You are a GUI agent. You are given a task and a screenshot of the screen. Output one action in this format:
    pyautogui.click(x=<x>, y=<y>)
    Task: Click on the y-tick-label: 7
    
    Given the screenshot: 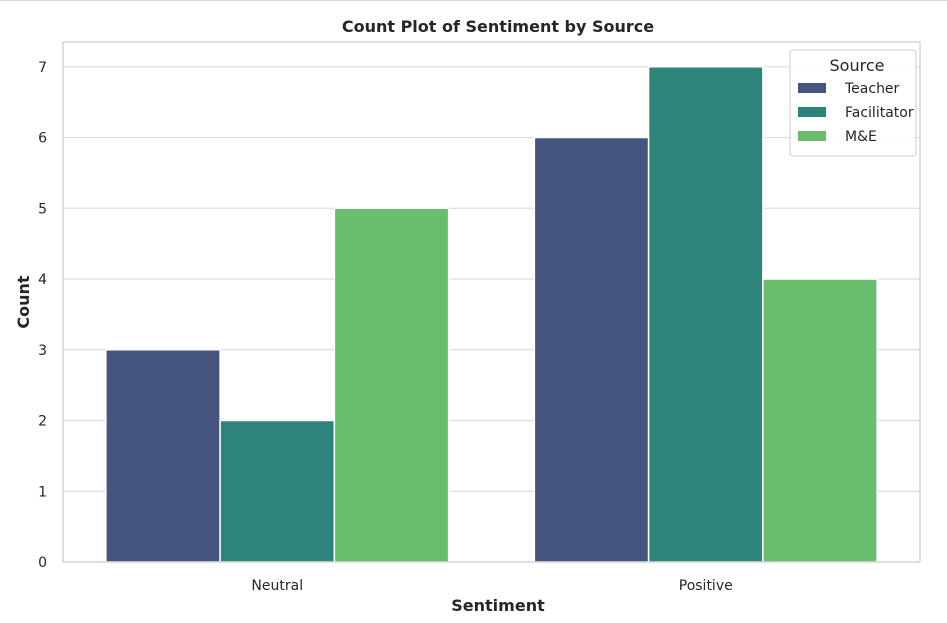 What is the action you would take?
    pyautogui.click(x=42, y=68)
    